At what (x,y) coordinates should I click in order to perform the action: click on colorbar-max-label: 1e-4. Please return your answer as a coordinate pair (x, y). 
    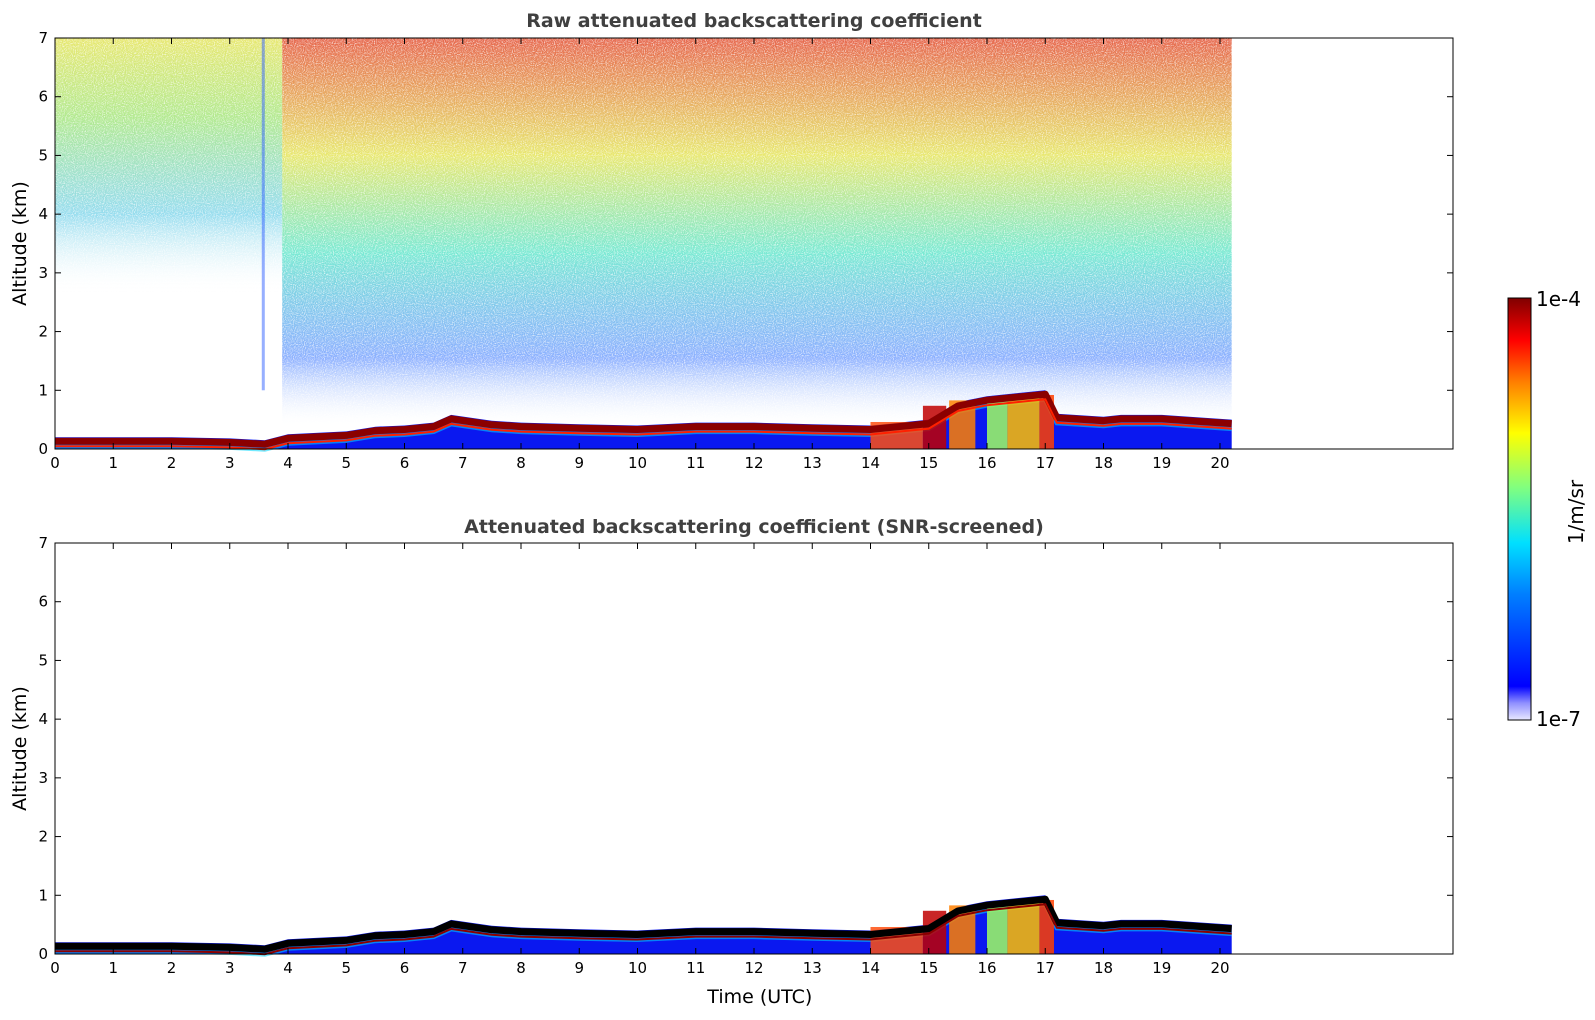
    Looking at the image, I should click on (1558, 299).